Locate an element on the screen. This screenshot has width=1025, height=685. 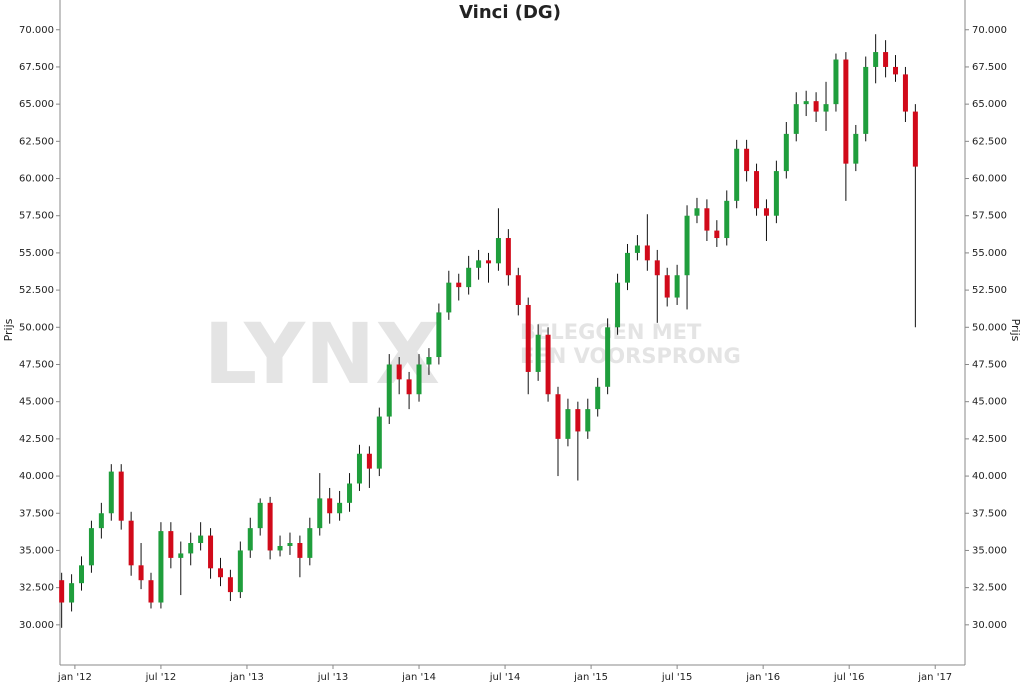
x-tick-label: jul '15 is located at coordinates (677, 677).